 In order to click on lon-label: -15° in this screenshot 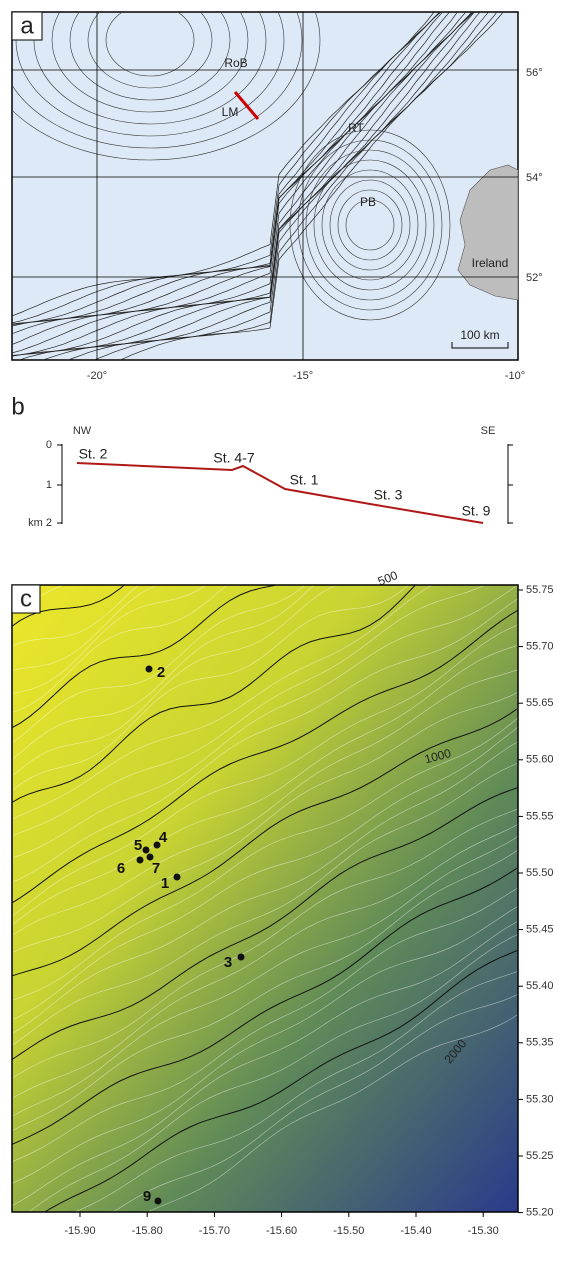, I will do `click(303, 376)`.